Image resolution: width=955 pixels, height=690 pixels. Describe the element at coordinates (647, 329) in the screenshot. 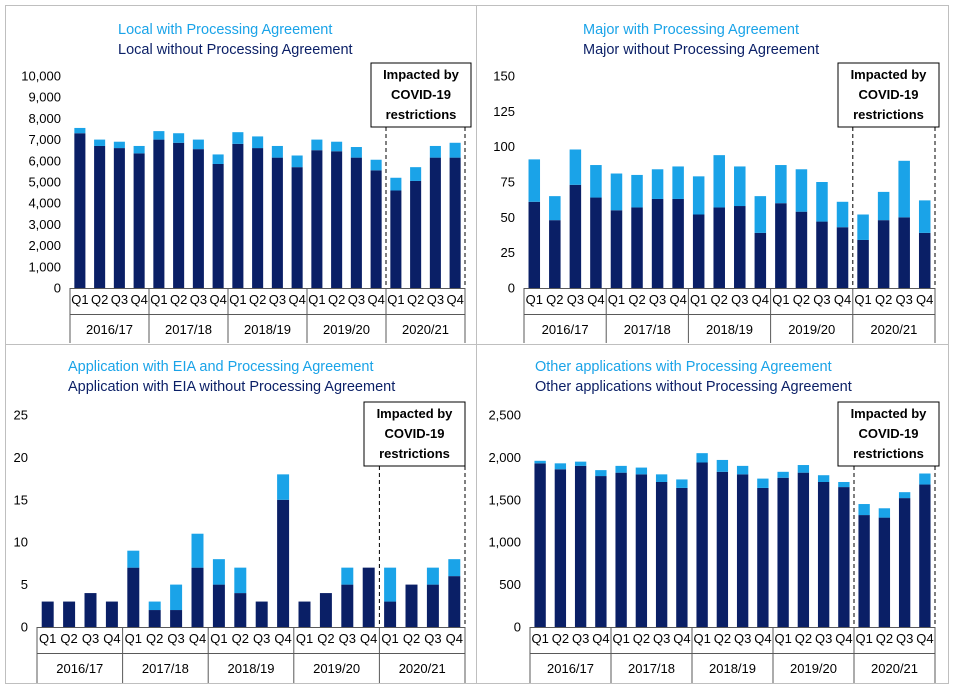

I see `x-tick-label-year: 2017/18` at that location.